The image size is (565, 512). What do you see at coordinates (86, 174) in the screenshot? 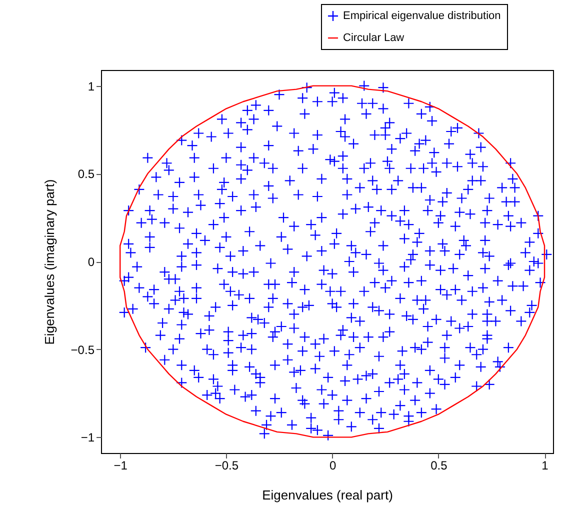
I see `y-tick-label: 0.5` at bounding box center [86, 174].